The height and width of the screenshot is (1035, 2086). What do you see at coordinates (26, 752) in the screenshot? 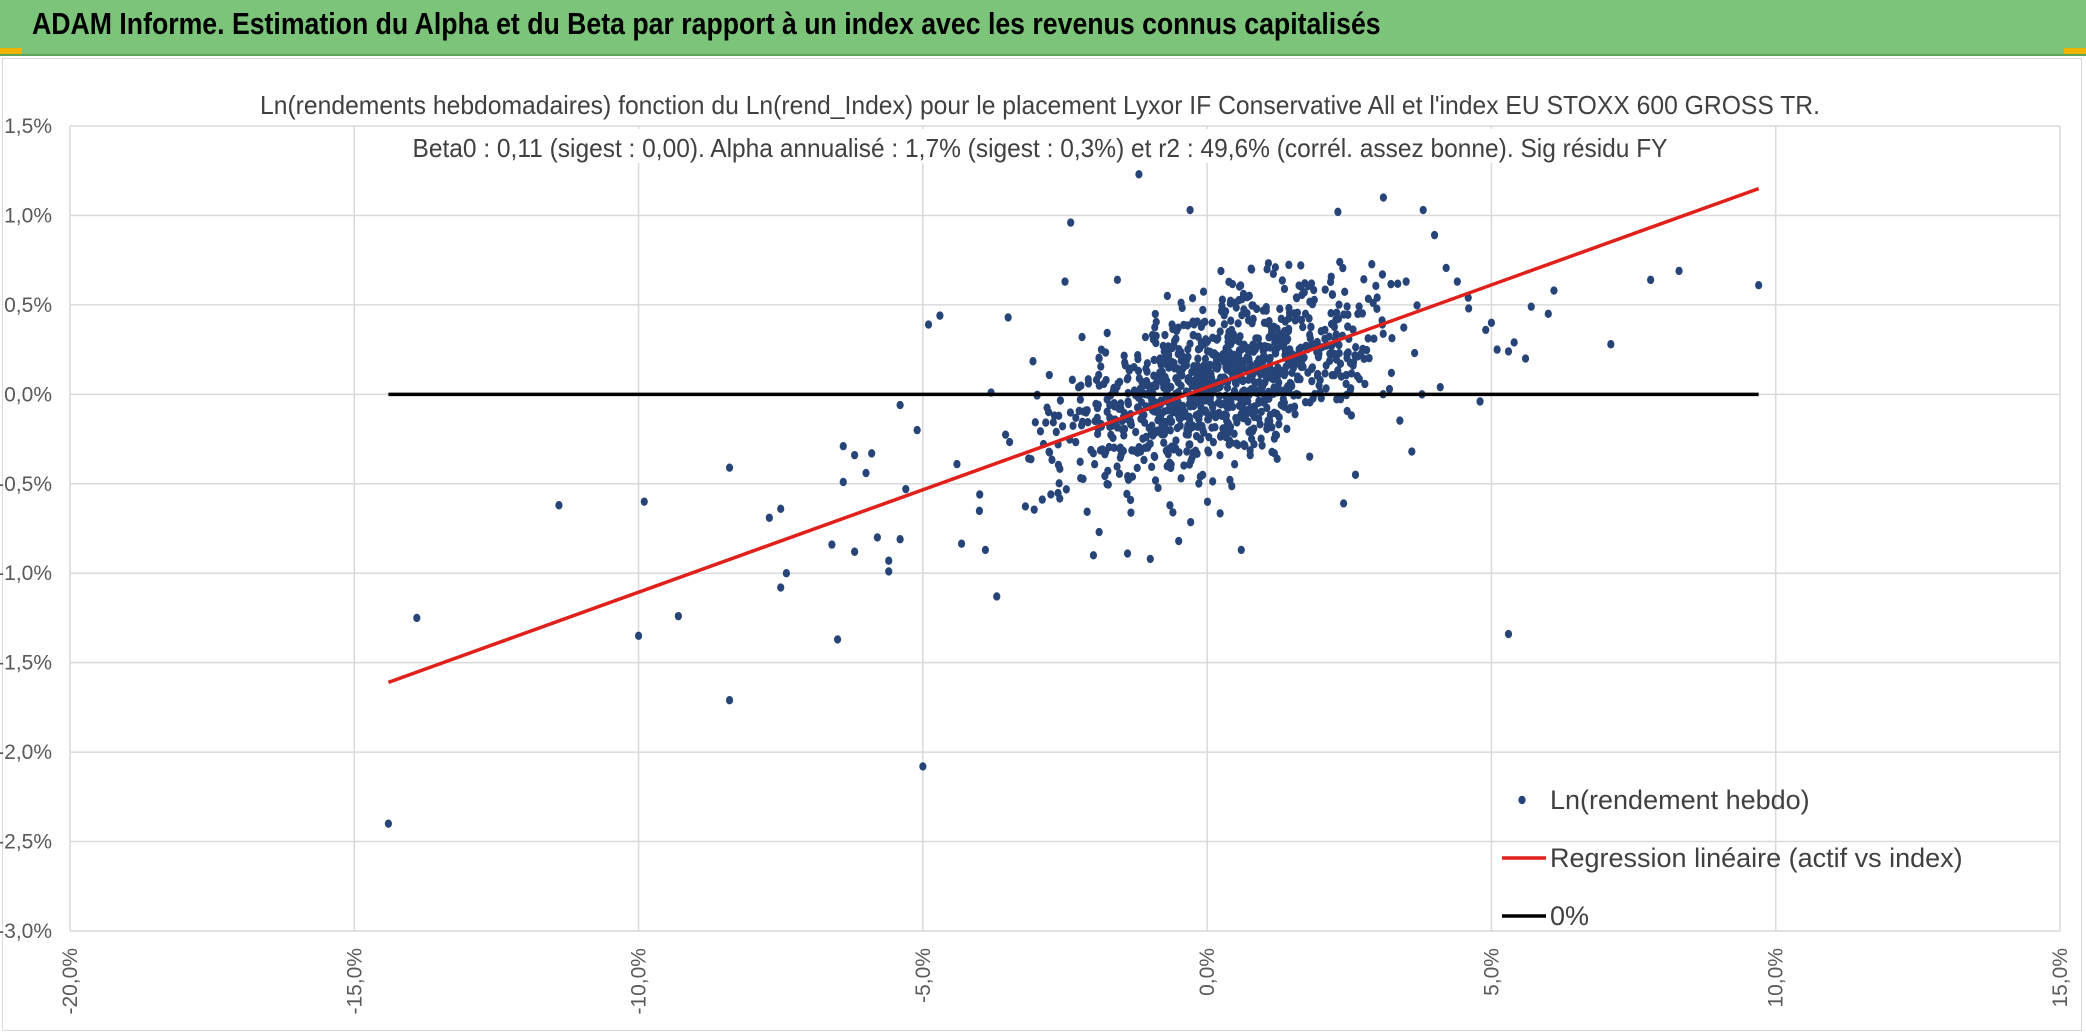
I see `y-tick-label: -2,0%` at bounding box center [26, 752].